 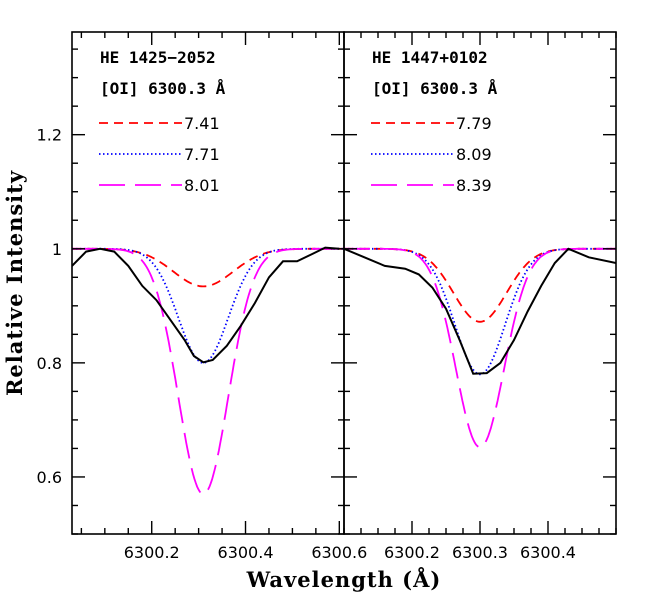 What do you see at coordinates (49, 363) in the screenshot?
I see `y-tick-label: 0.8` at bounding box center [49, 363].